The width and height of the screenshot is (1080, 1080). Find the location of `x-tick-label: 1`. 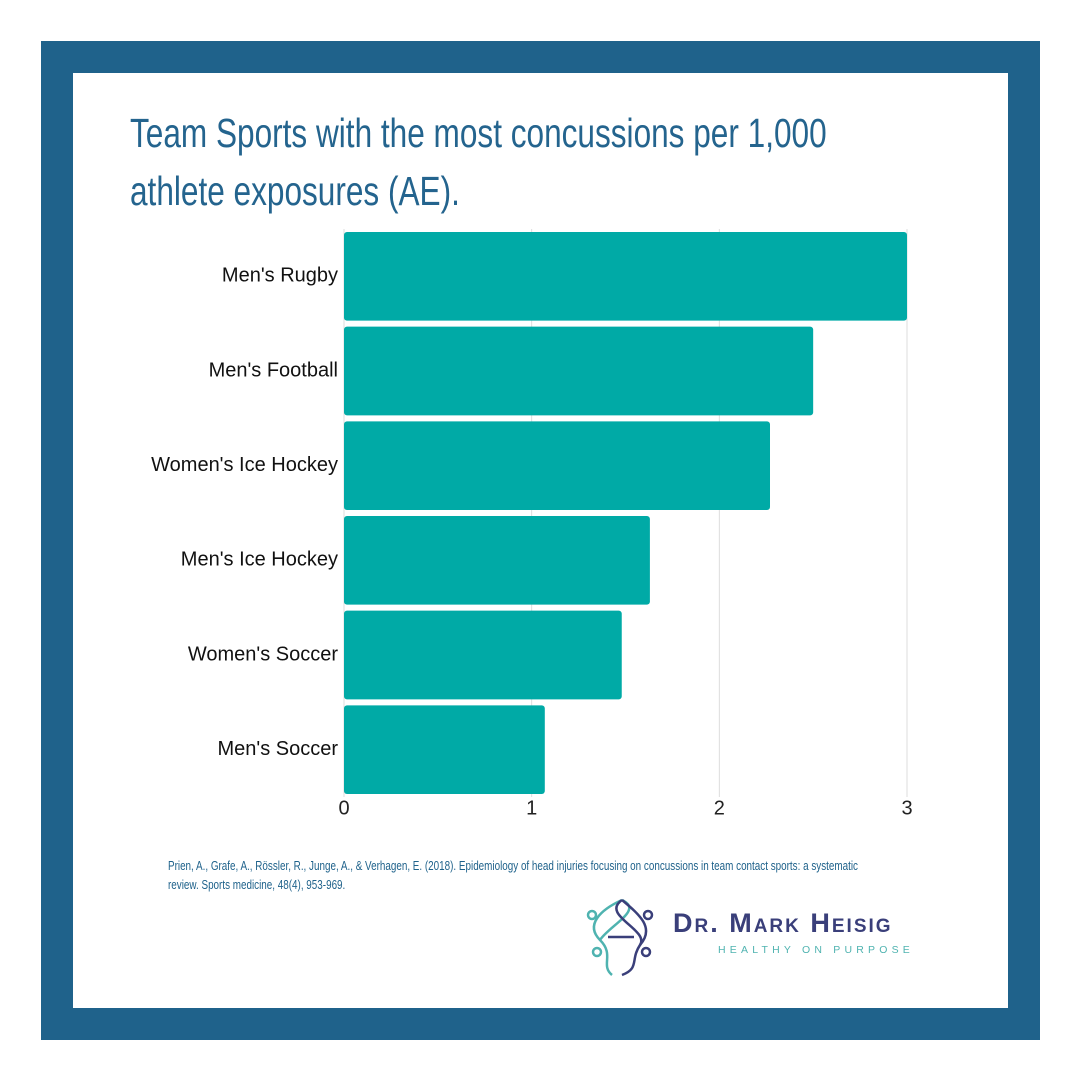

x-tick-label: 1 is located at coordinates (531, 808).